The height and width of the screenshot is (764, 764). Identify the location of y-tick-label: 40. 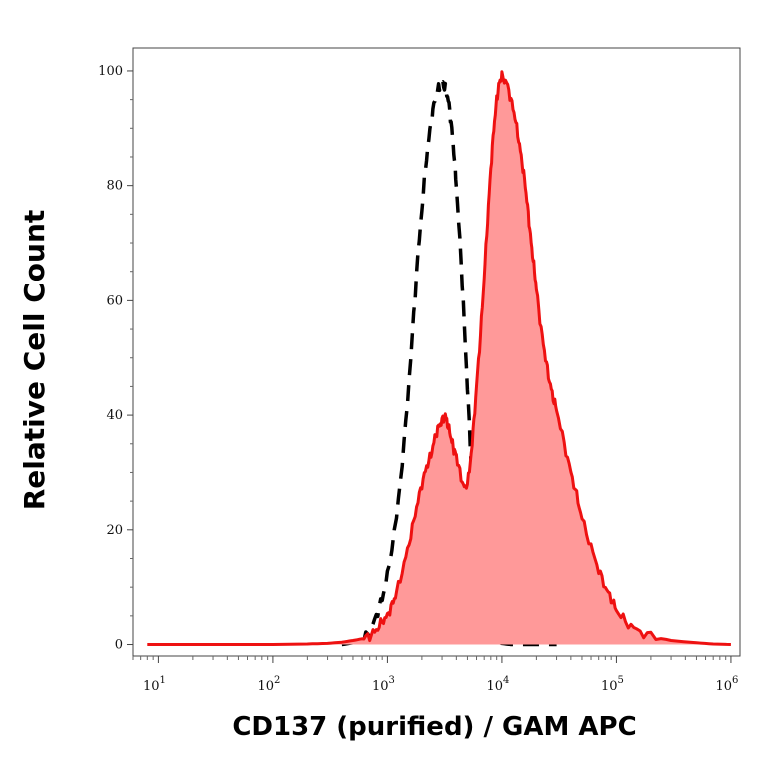
(114, 415).